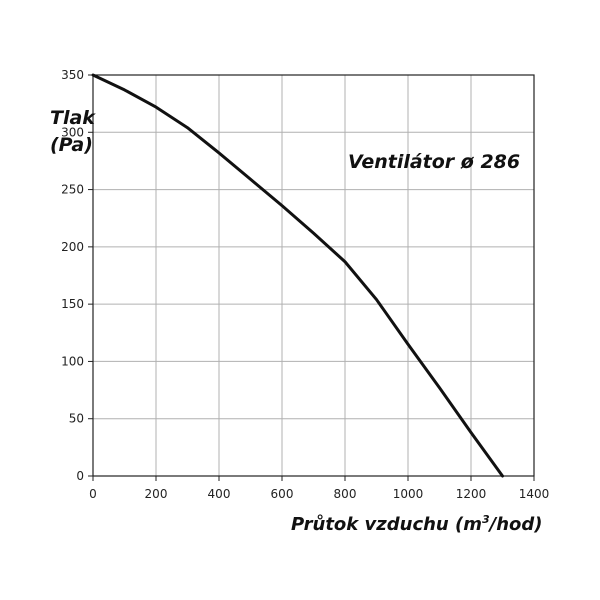 This screenshot has height=600, width=600. Describe the element at coordinates (319, 494) in the screenshot. I see `x-tick-labels: 0 200 400 600 800 1000 1200 1400` at that location.